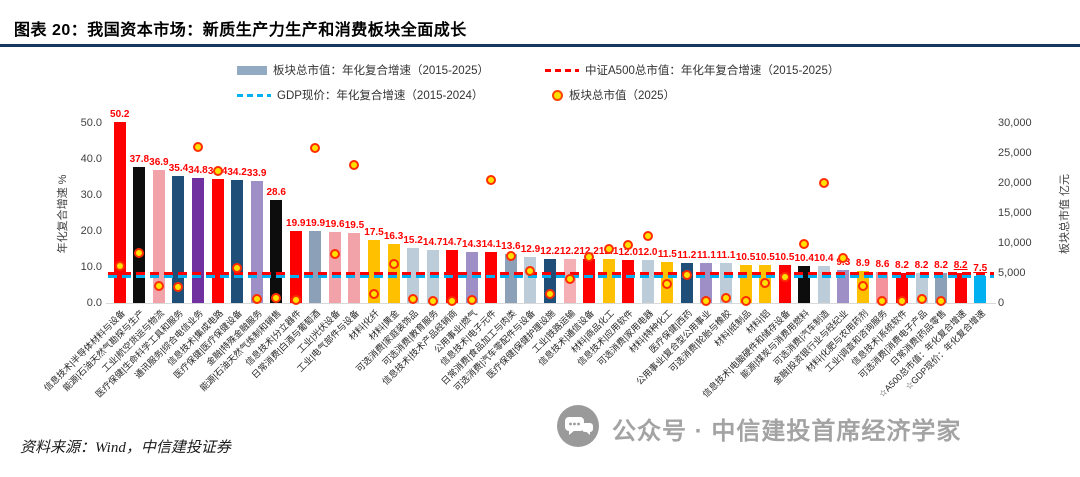 This screenshot has width=1080, height=477. Describe the element at coordinates (91, 267) in the screenshot. I see `left-axis-tick: 10.0` at that location.